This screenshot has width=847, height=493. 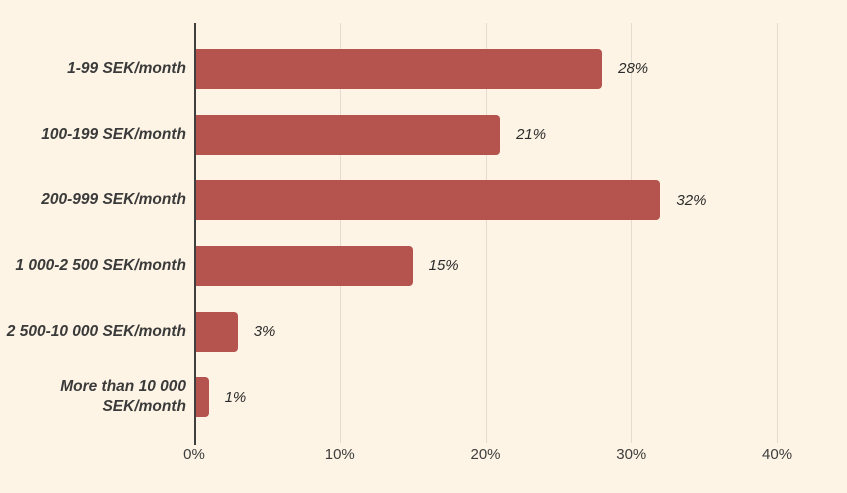 I want to click on x-axis-tick-label: 0%, so click(x=194, y=454).